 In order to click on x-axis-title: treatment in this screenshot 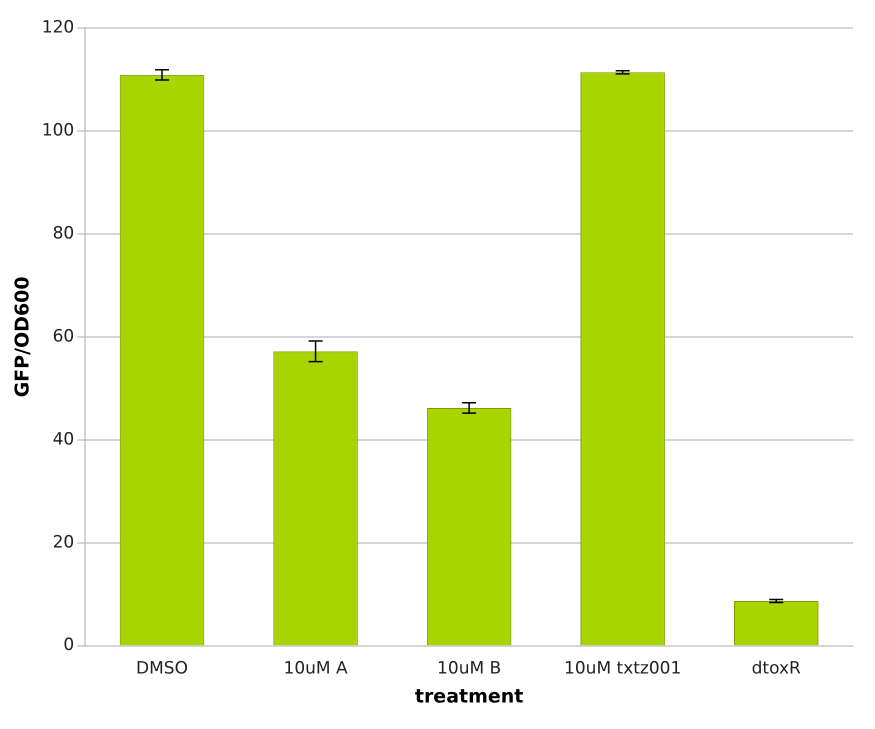, I will do `click(469, 697)`.